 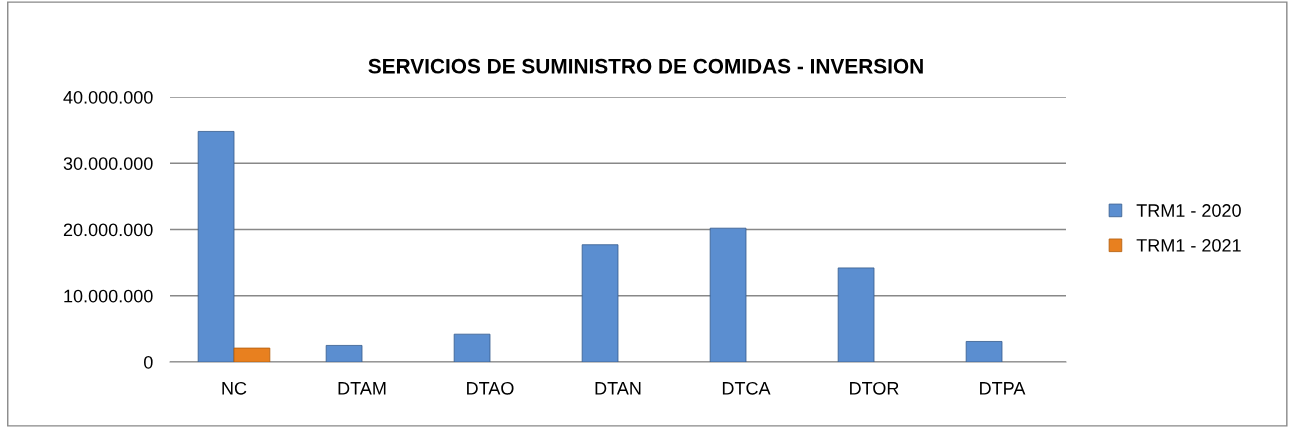 What do you see at coordinates (362, 388) in the screenshot?
I see `x-tick-label: DTAM` at bounding box center [362, 388].